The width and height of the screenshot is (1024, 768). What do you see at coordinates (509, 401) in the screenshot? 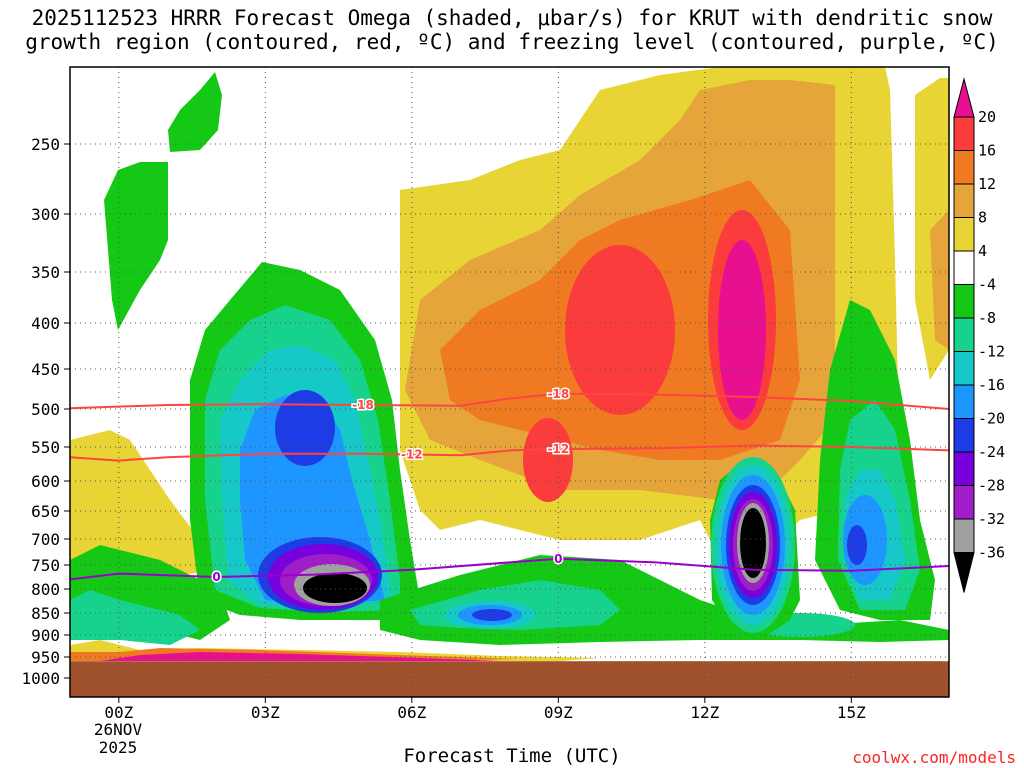
I see `contour--18` at bounding box center [509, 401].